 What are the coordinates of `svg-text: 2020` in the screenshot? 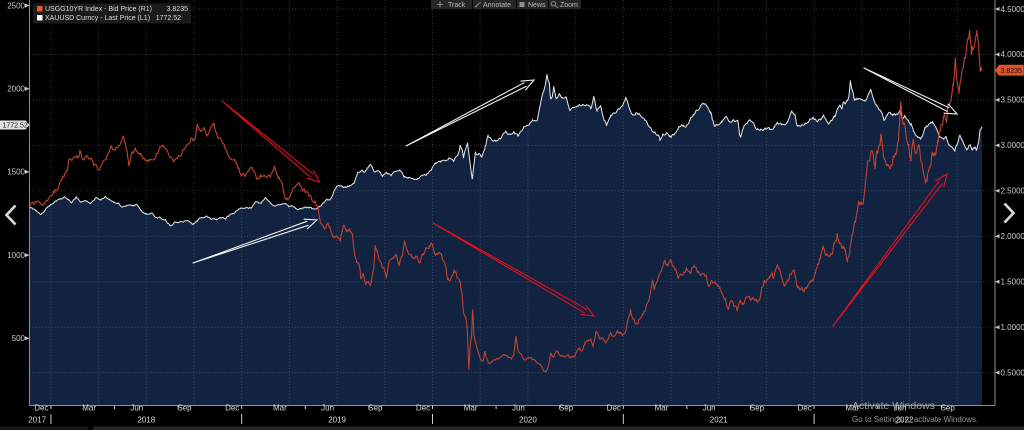 It's located at (528, 420).